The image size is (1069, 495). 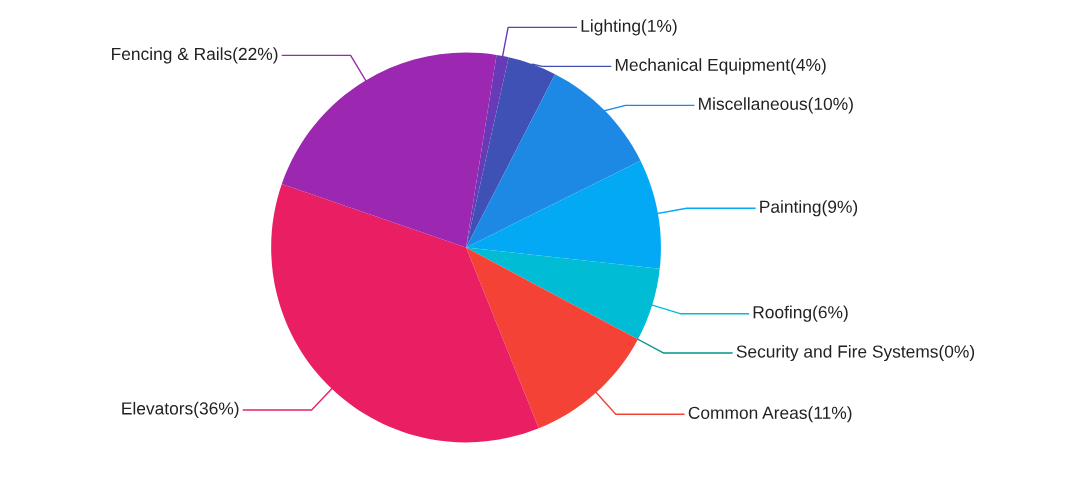 I want to click on data-label: (10%), so click(x=830, y=105).